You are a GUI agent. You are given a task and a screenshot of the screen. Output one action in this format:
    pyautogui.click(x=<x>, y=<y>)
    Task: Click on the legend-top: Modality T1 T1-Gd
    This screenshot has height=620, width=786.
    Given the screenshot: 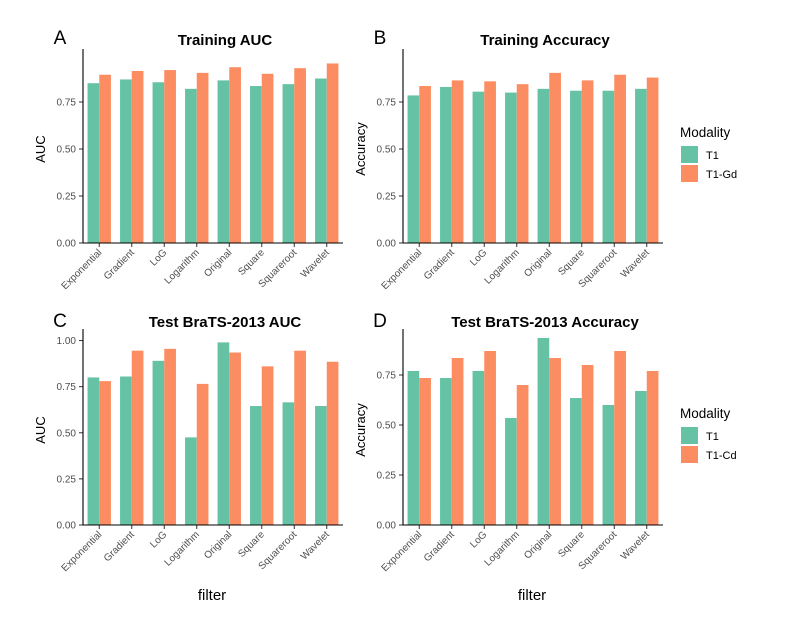 What is the action you would take?
    pyautogui.click(x=708, y=153)
    